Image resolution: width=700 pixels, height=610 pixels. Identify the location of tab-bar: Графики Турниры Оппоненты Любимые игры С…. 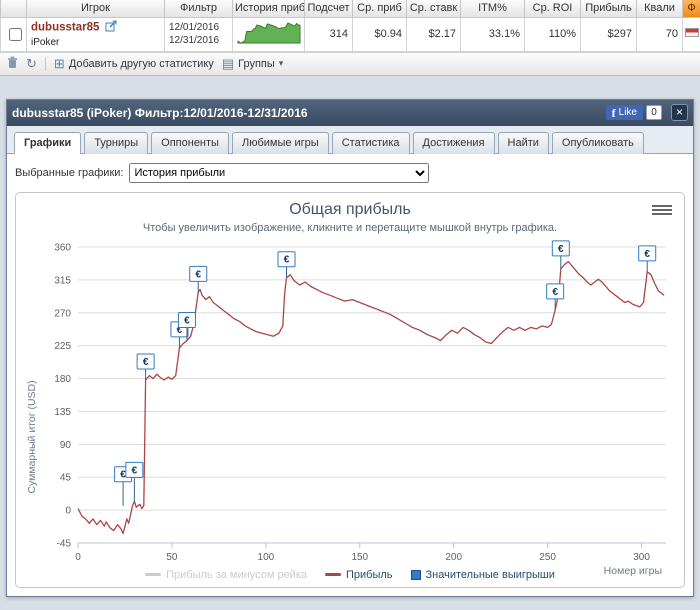
(350, 139).